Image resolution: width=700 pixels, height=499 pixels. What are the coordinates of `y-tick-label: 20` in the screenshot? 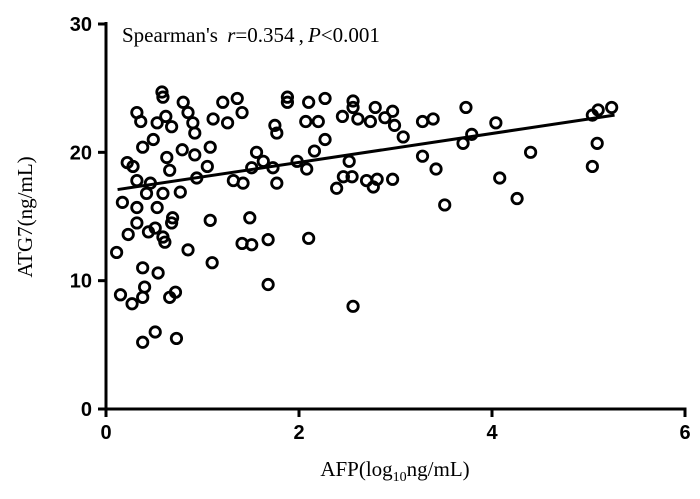 It's located at (81, 153).